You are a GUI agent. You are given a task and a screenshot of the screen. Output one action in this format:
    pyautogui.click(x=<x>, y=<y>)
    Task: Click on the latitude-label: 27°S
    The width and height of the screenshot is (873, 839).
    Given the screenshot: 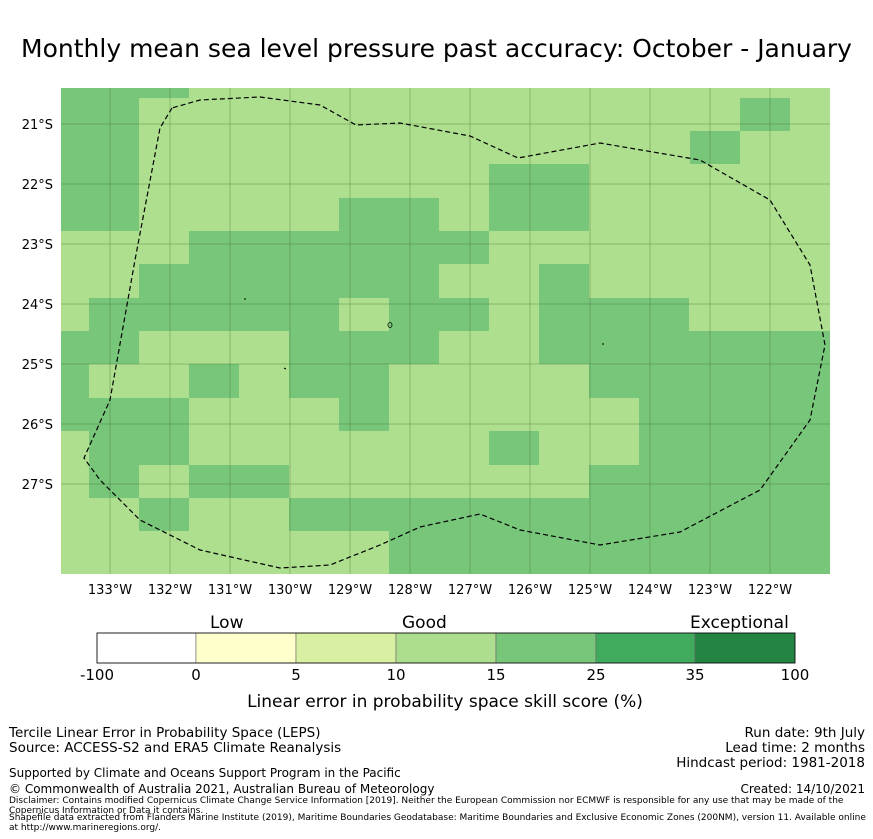 What is the action you would take?
    pyautogui.click(x=37, y=485)
    